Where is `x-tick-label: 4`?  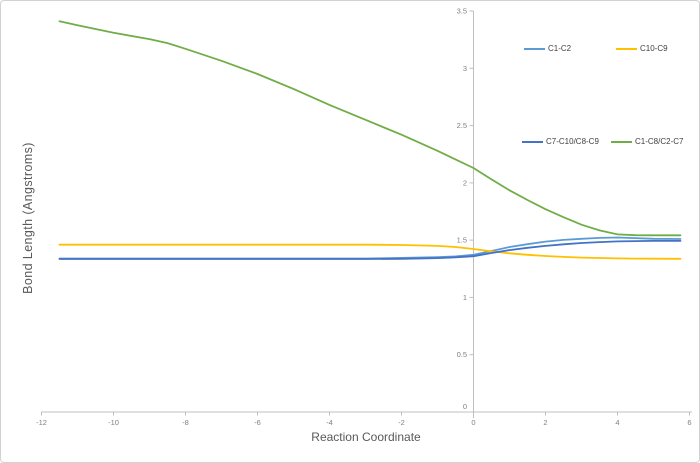 x-tick-label: 4 is located at coordinates (617, 422).